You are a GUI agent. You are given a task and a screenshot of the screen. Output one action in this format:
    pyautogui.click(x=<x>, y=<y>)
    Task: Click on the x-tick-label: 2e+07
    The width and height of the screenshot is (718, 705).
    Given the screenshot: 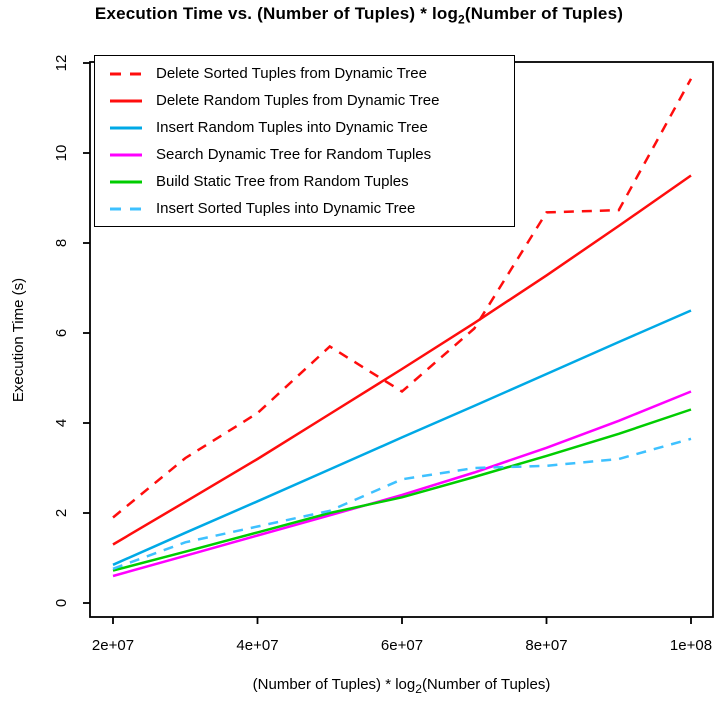 What is the action you would take?
    pyautogui.click(x=113, y=645)
    